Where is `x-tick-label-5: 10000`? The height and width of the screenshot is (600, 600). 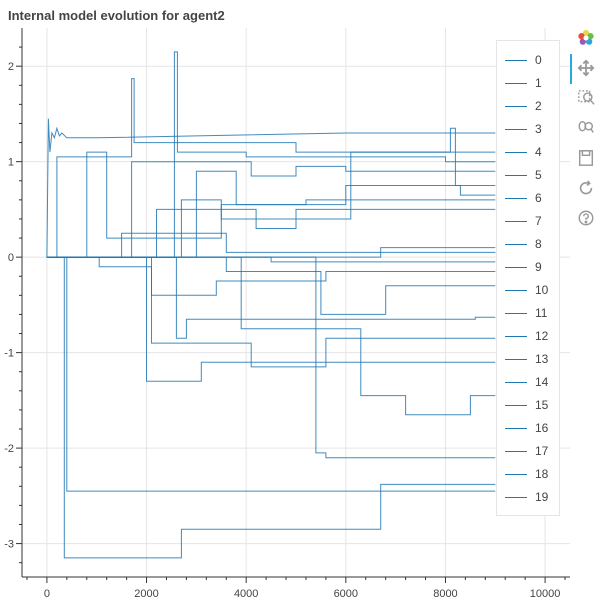 x-tick-label-5: 10000 is located at coordinates (545, 594).